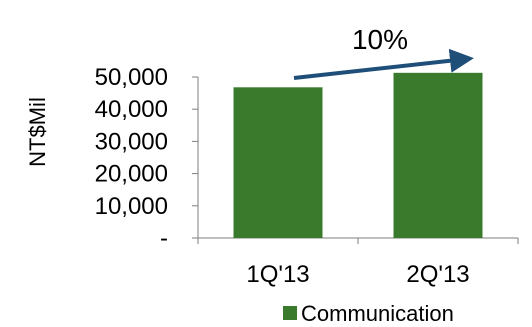  Describe the element at coordinates (131, 206) in the screenshot. I see `y-tick-label: 10,000` at that location.